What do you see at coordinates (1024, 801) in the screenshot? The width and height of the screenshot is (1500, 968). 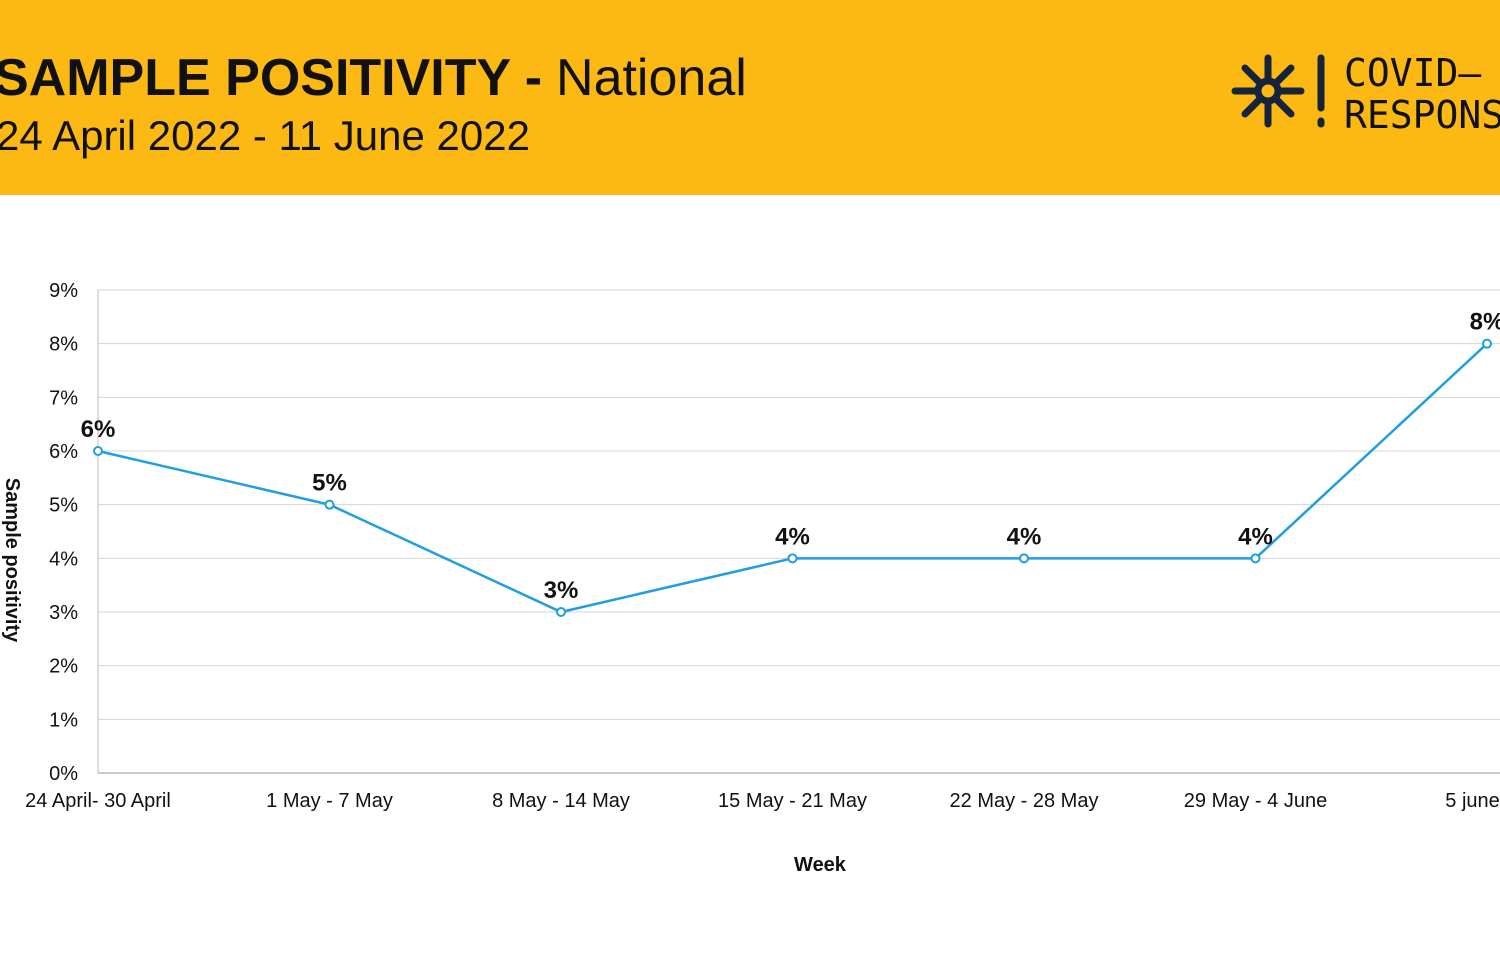 I see `x-tick-label: 22 May - 28 May` at bounding box center [1024, 801].